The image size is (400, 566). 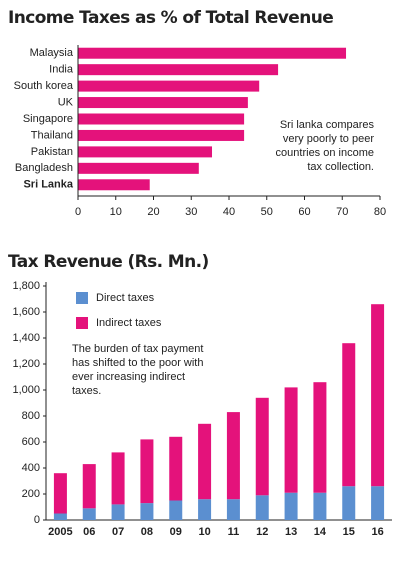 What do you see at coordinates (61, 70) in the screenshot?
I see `y-tick-label: India` at bounding box center [61, 70].